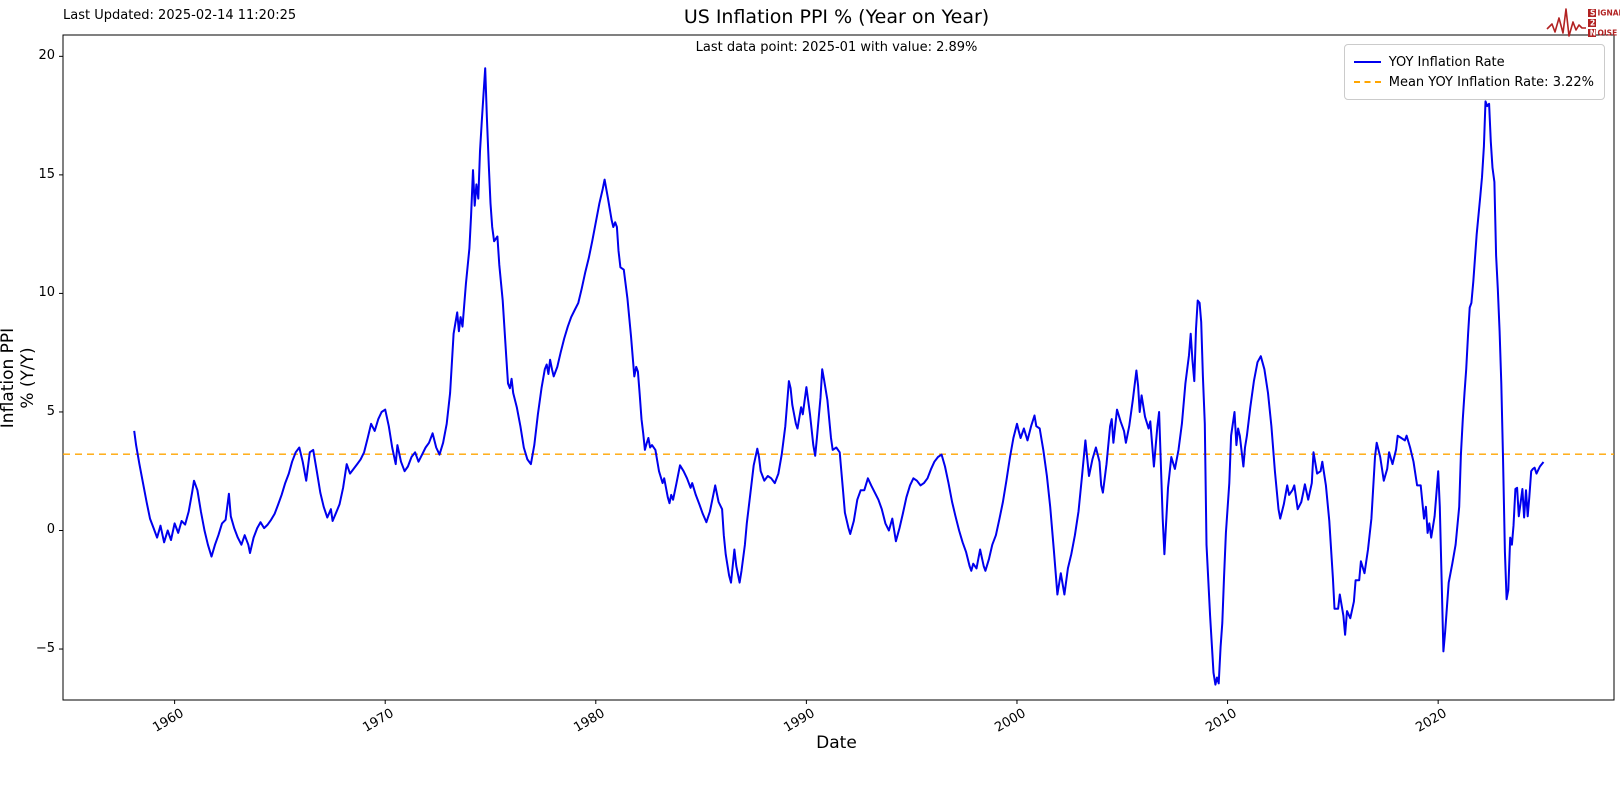  I want to click on y-axis-label: Inflation PPI % (Y/Y), so click(19, 378).